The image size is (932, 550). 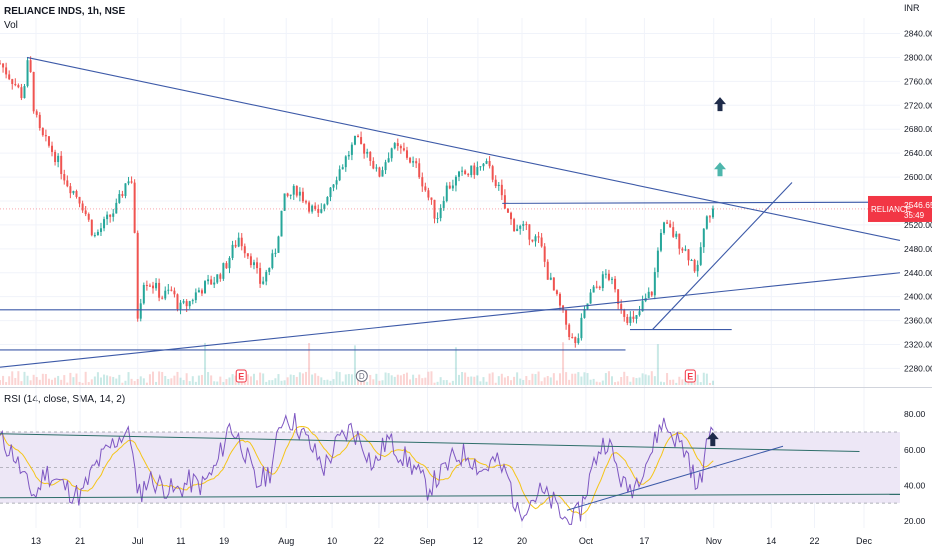 I want to click on rsi-flat-line, so click(x=450, y=496).